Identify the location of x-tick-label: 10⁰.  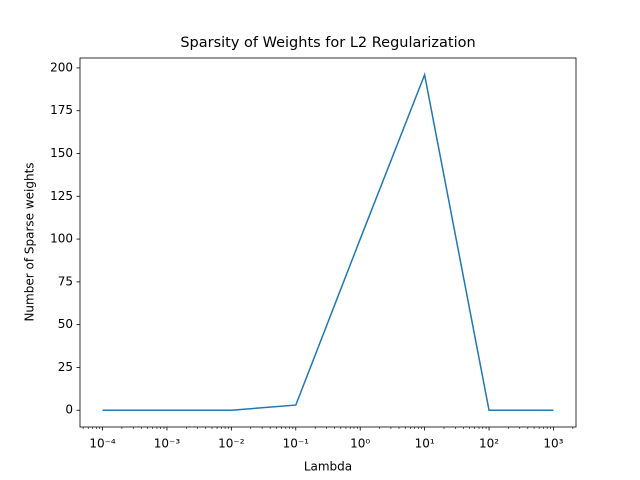
(360, 444).